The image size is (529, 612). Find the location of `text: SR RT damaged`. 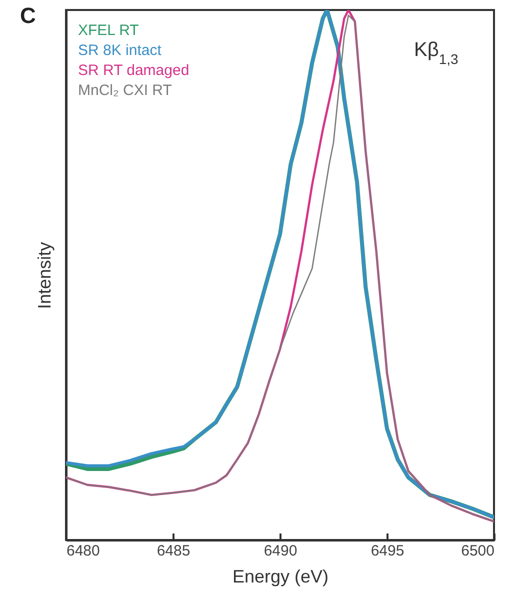

text: SR RT damaged is located at coordinates (134, 70).